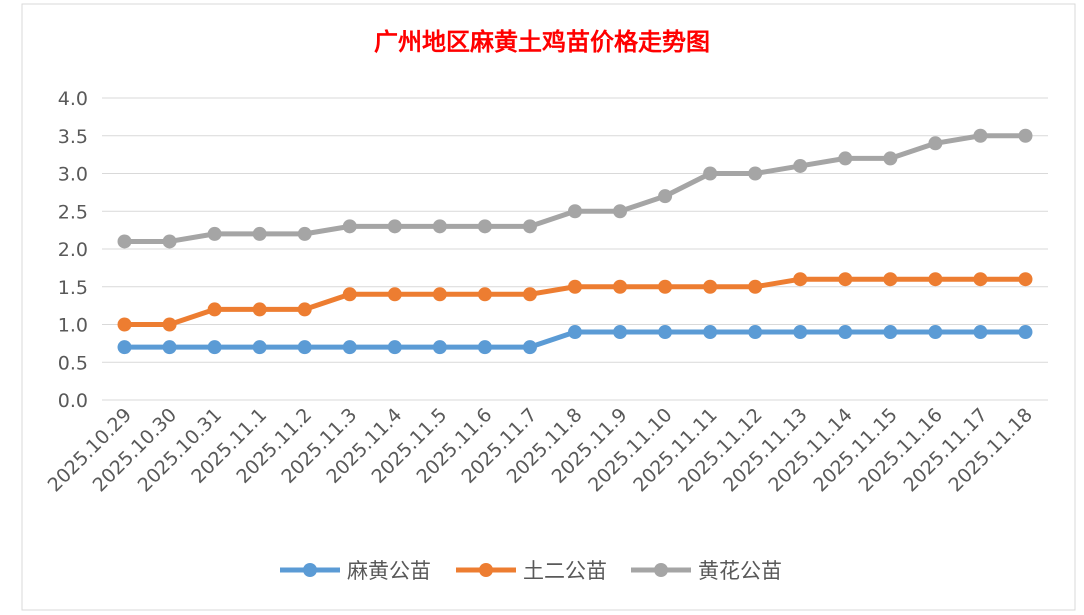 The height and width of the screenshot is (615, 1084). I want to click on y-tick-label: 0.5, so click(73, 363).